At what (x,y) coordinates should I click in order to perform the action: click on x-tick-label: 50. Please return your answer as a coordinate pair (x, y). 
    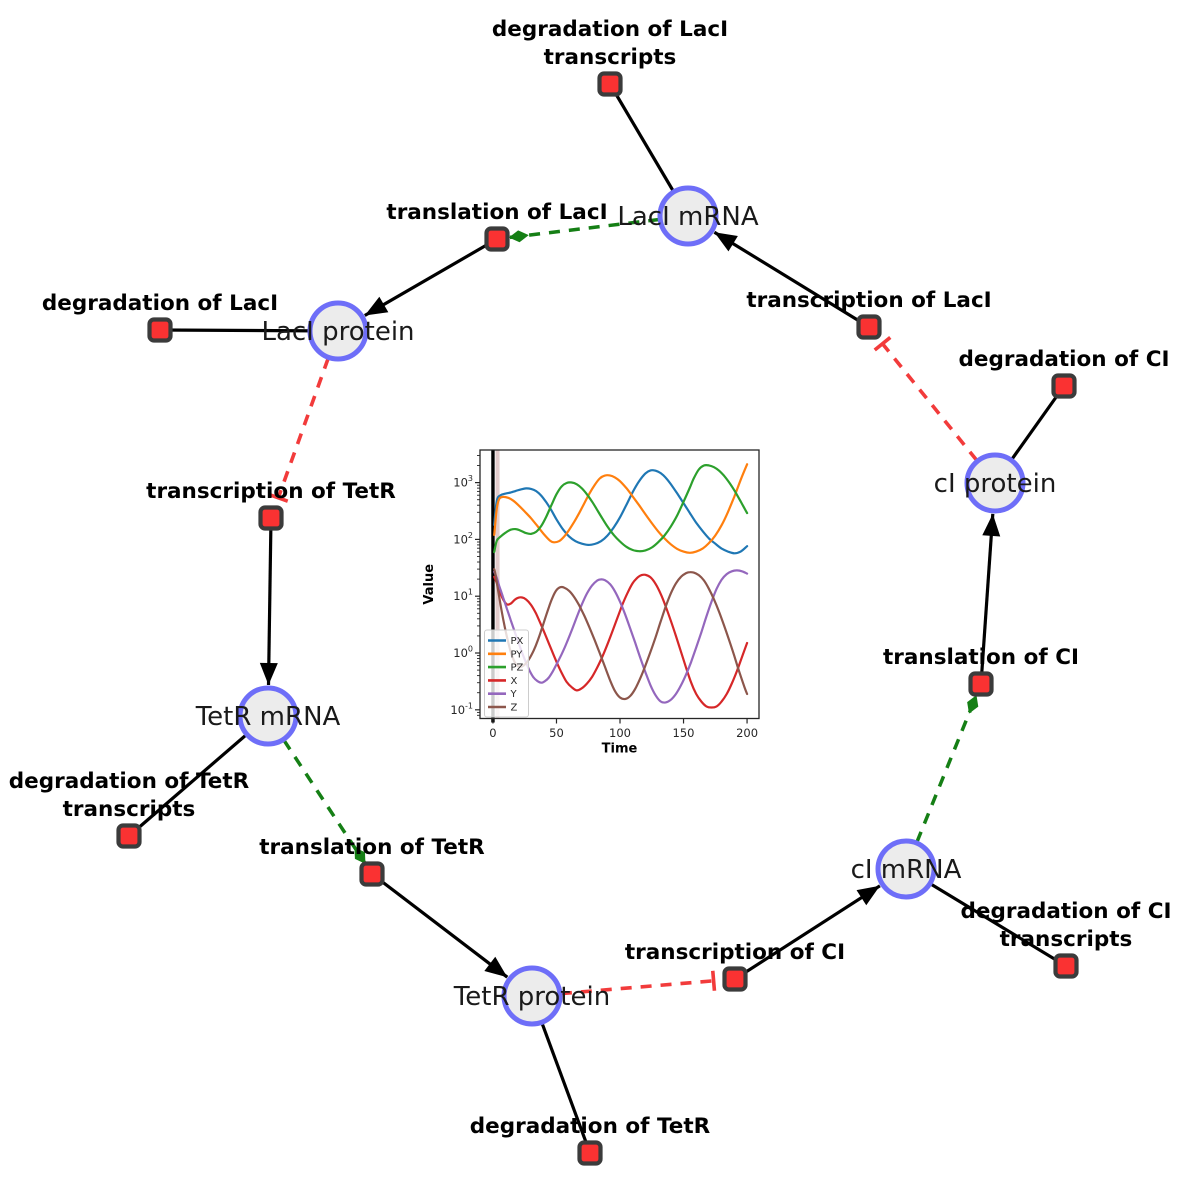
    Looking at the image, I should click on (556, 733).